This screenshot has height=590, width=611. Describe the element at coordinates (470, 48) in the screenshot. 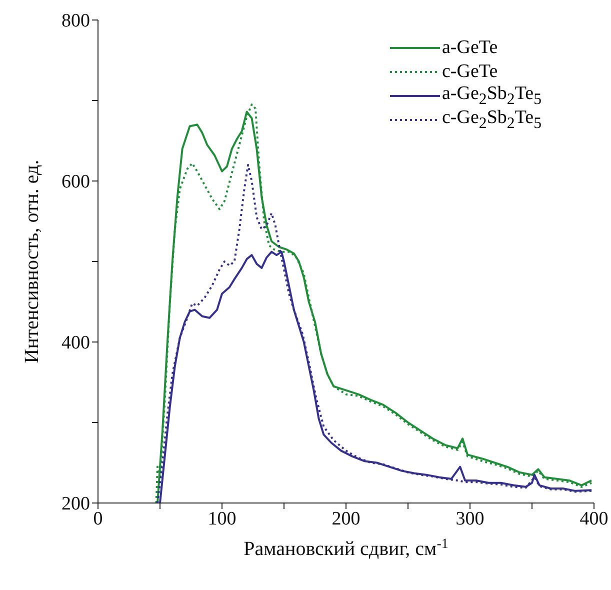

I see `legend-label: a-GeTe` at that location.